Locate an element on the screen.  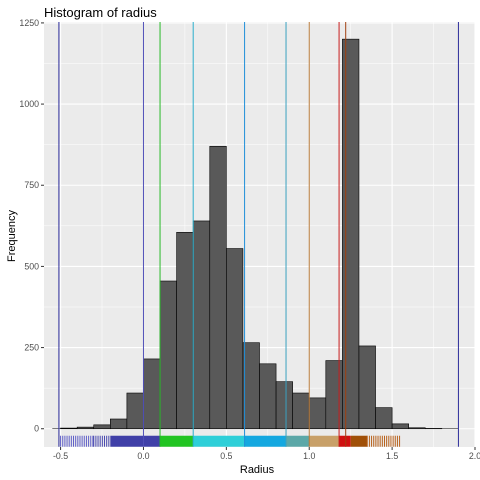
x-tick-label: 1.0 is located at coordinates (309, 456).